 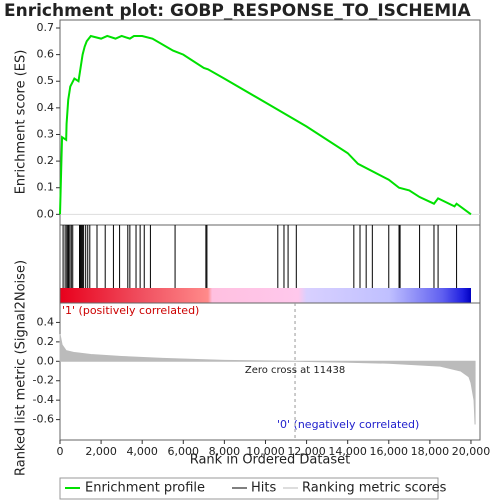 What do you see at coordinates (46, 54) in the screenshot?
I see `y-tick-label: 0.6` at bounding box center [46, 54].